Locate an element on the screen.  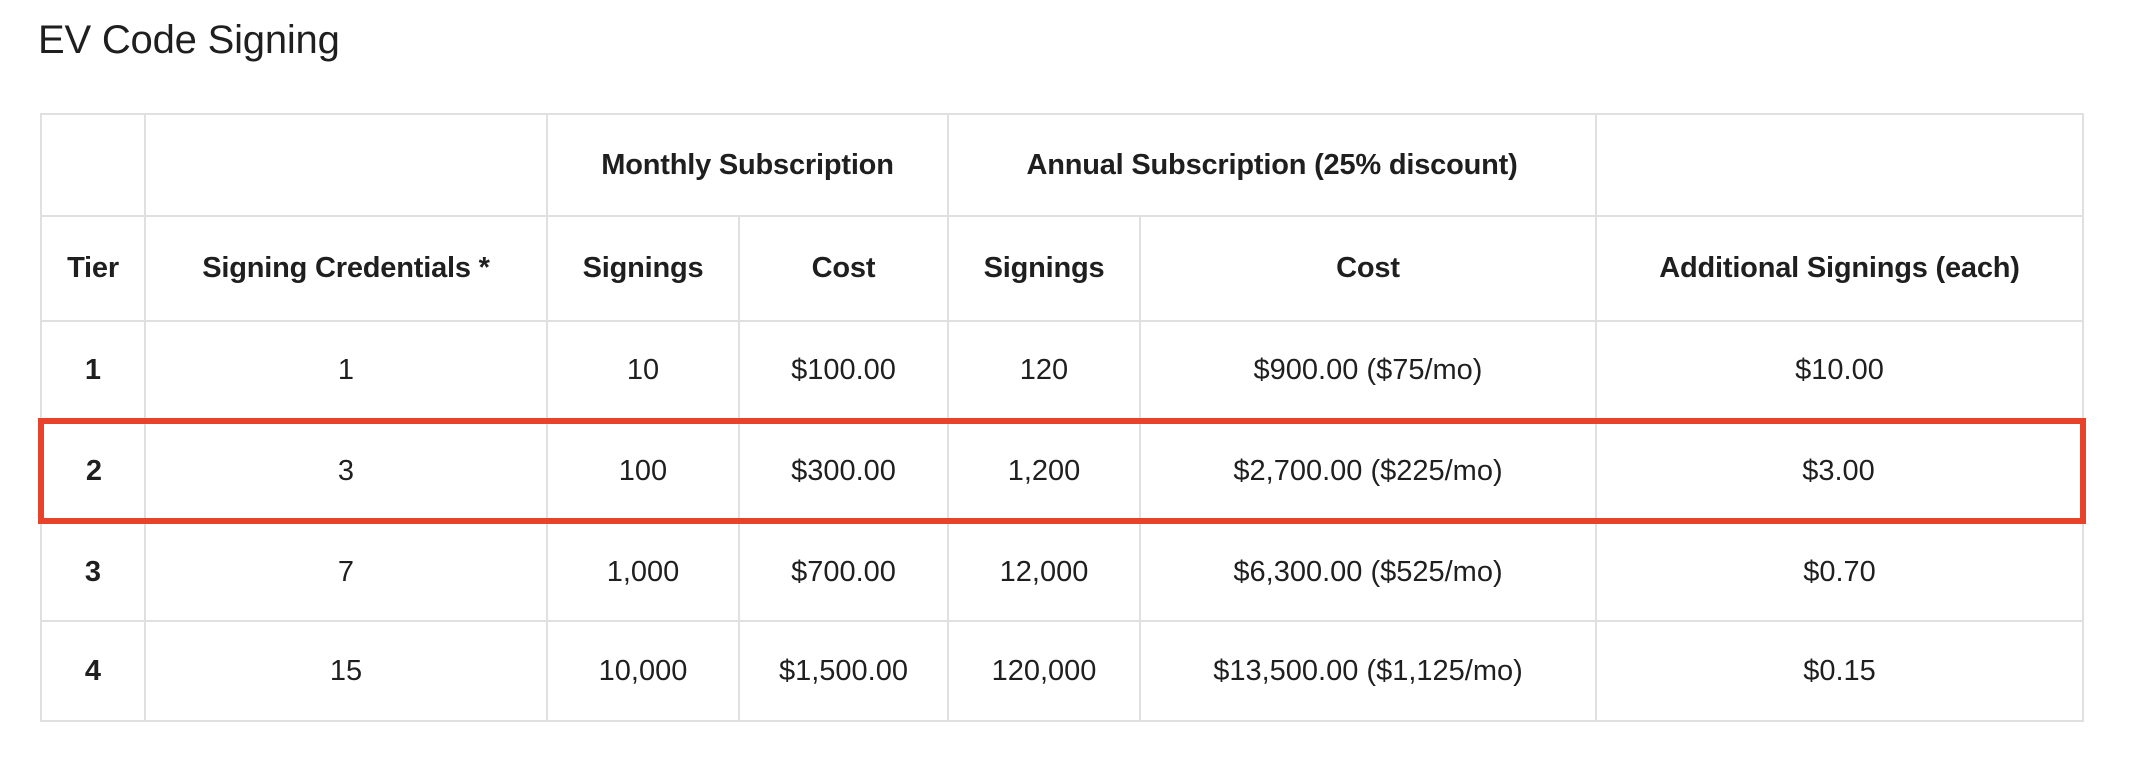
group-header-spacer-tier is located at coordinates (93, 165).